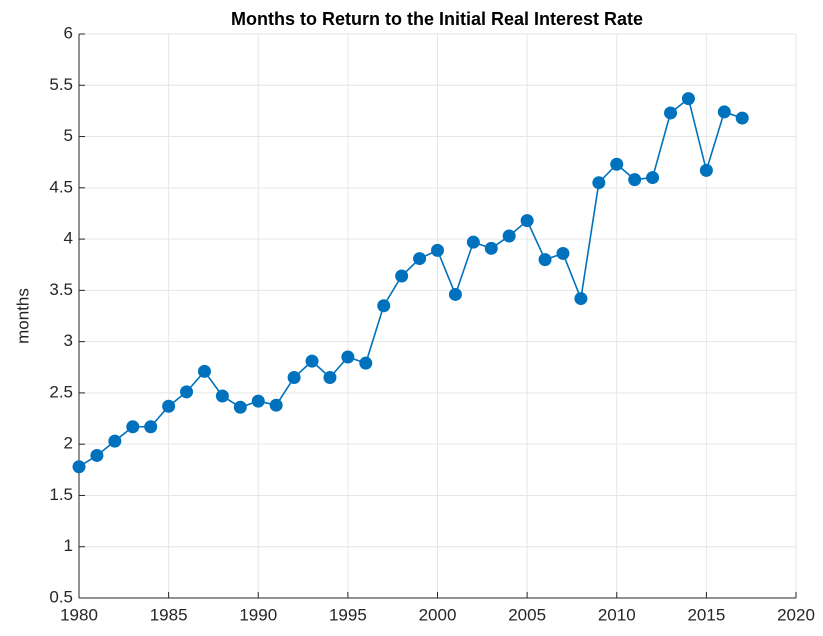 The width and height of the screenshot is (823, 636). Describe the element at coordinates (527, 614) in the screenshot. I see `x-tick-label: 2005` at that location.